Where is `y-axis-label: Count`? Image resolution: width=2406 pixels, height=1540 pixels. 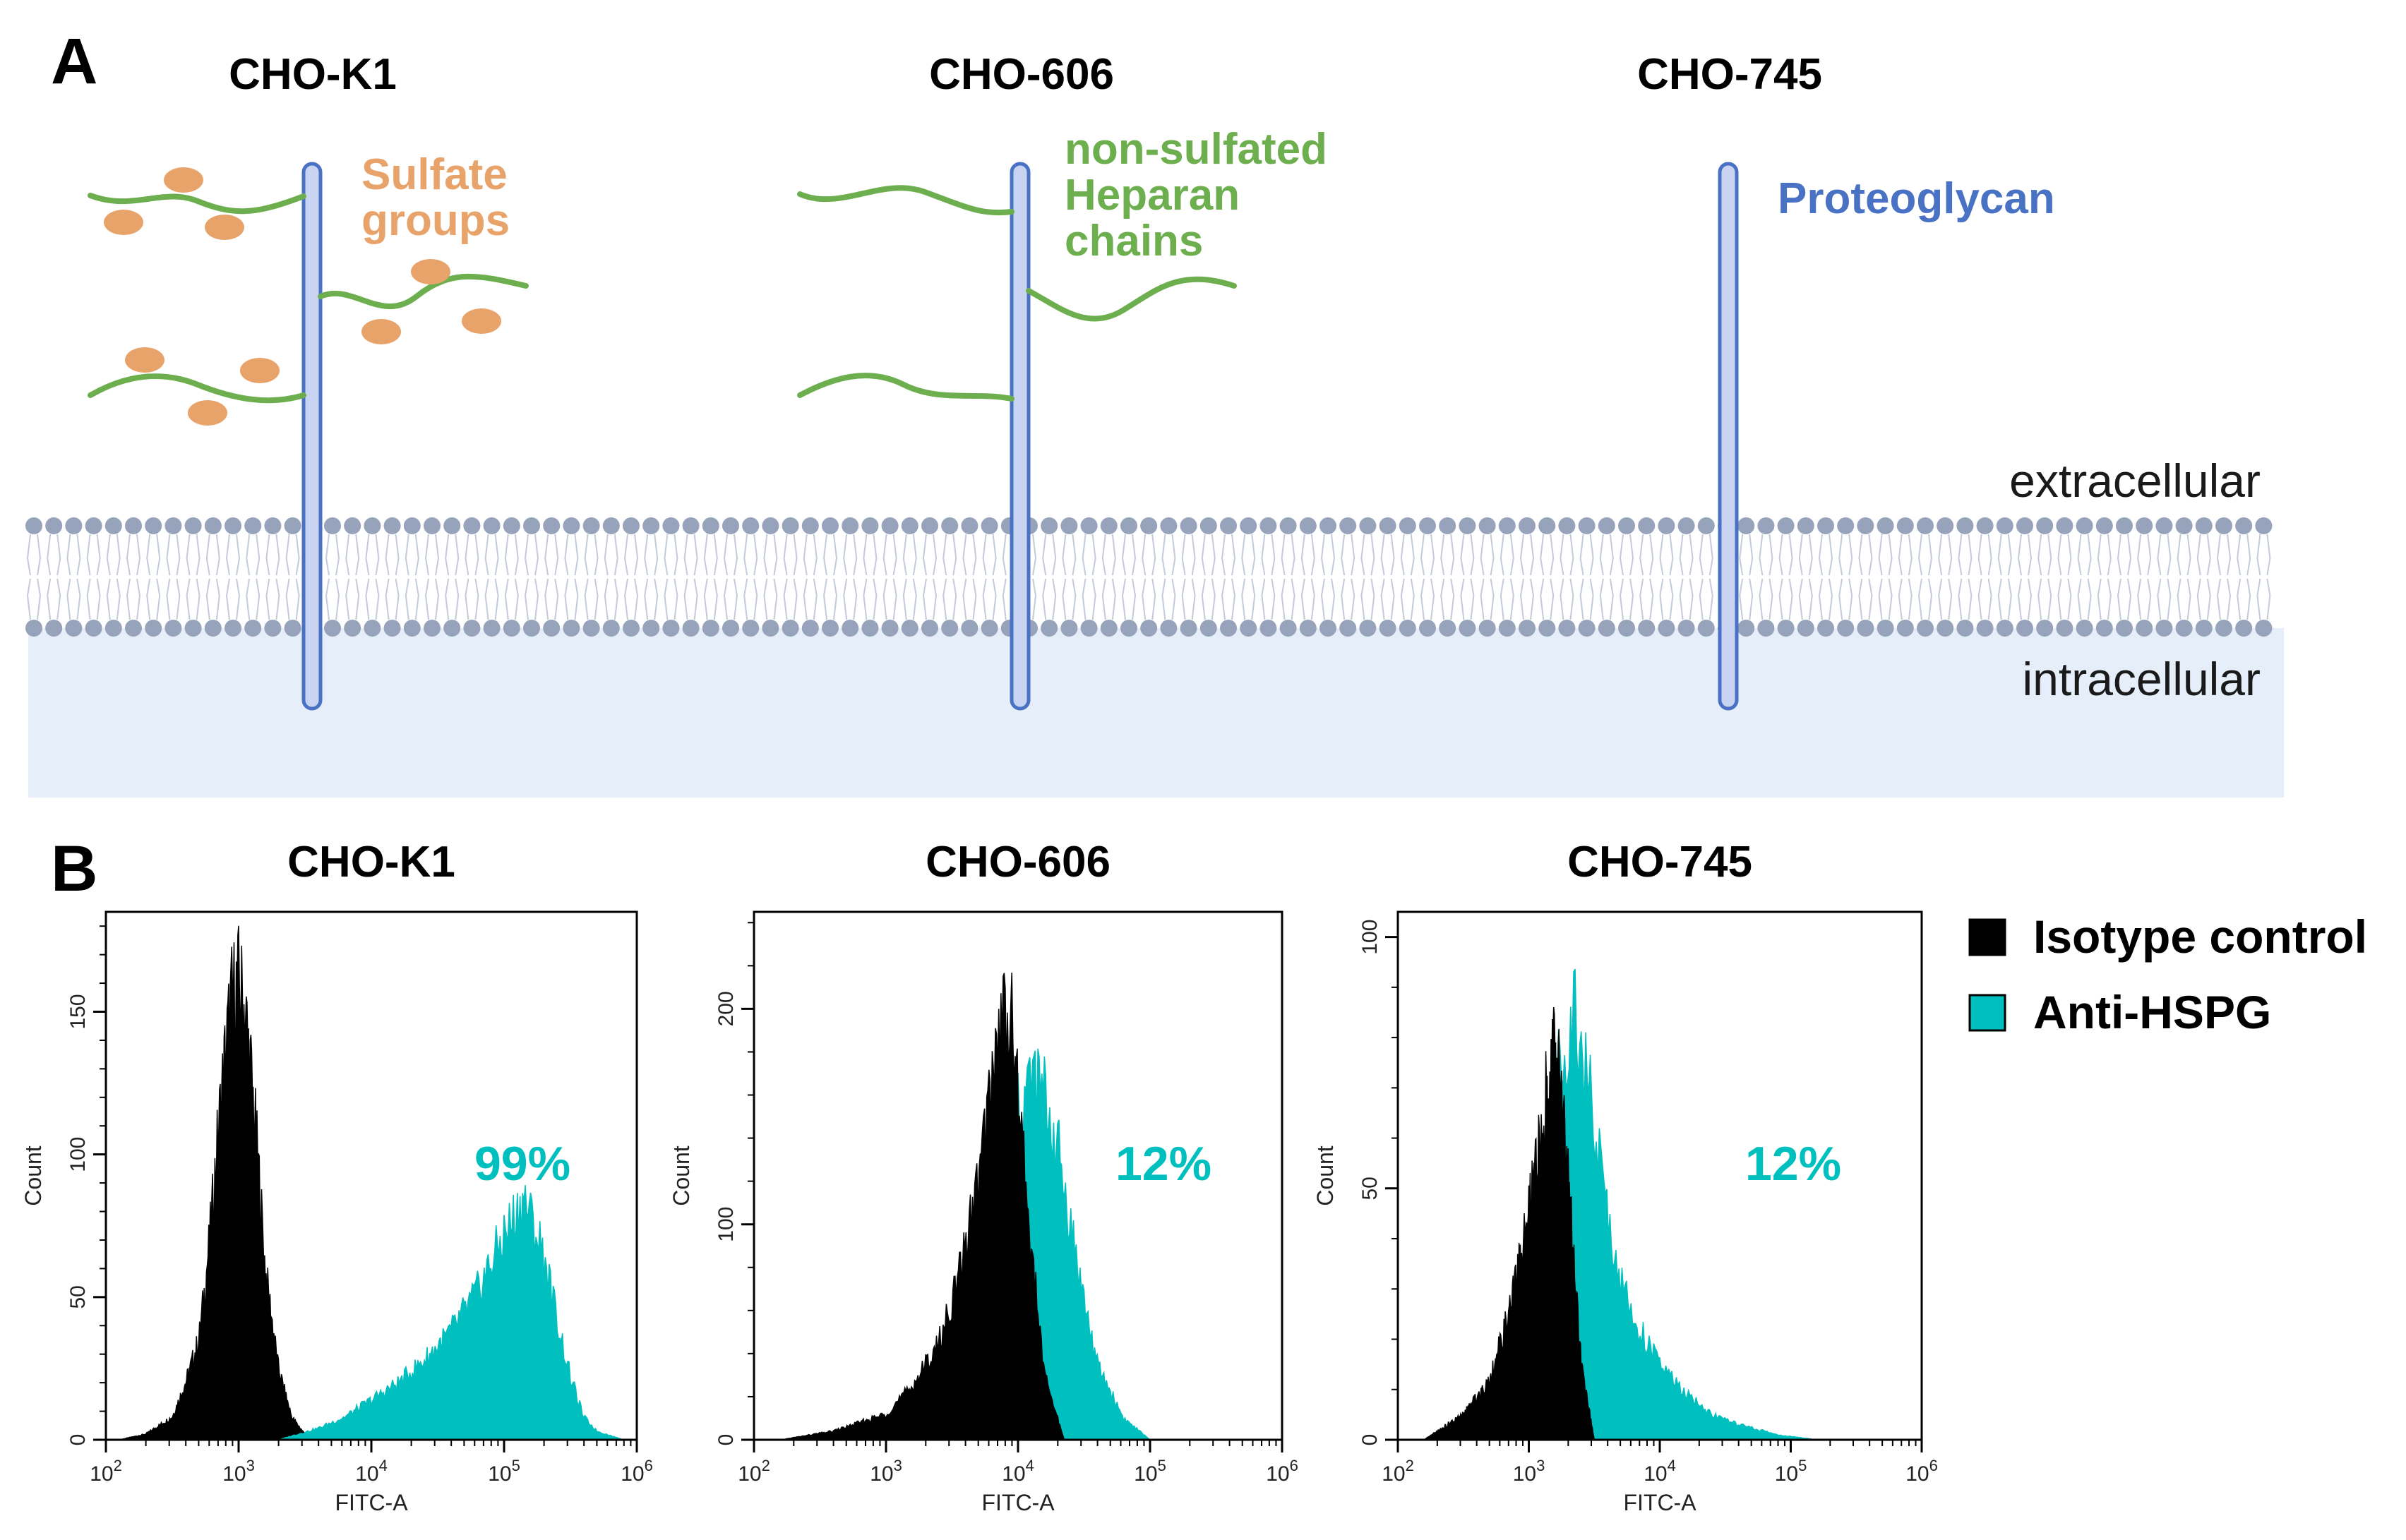 y-axis-label: Count is located at coordinates (33, 1175).